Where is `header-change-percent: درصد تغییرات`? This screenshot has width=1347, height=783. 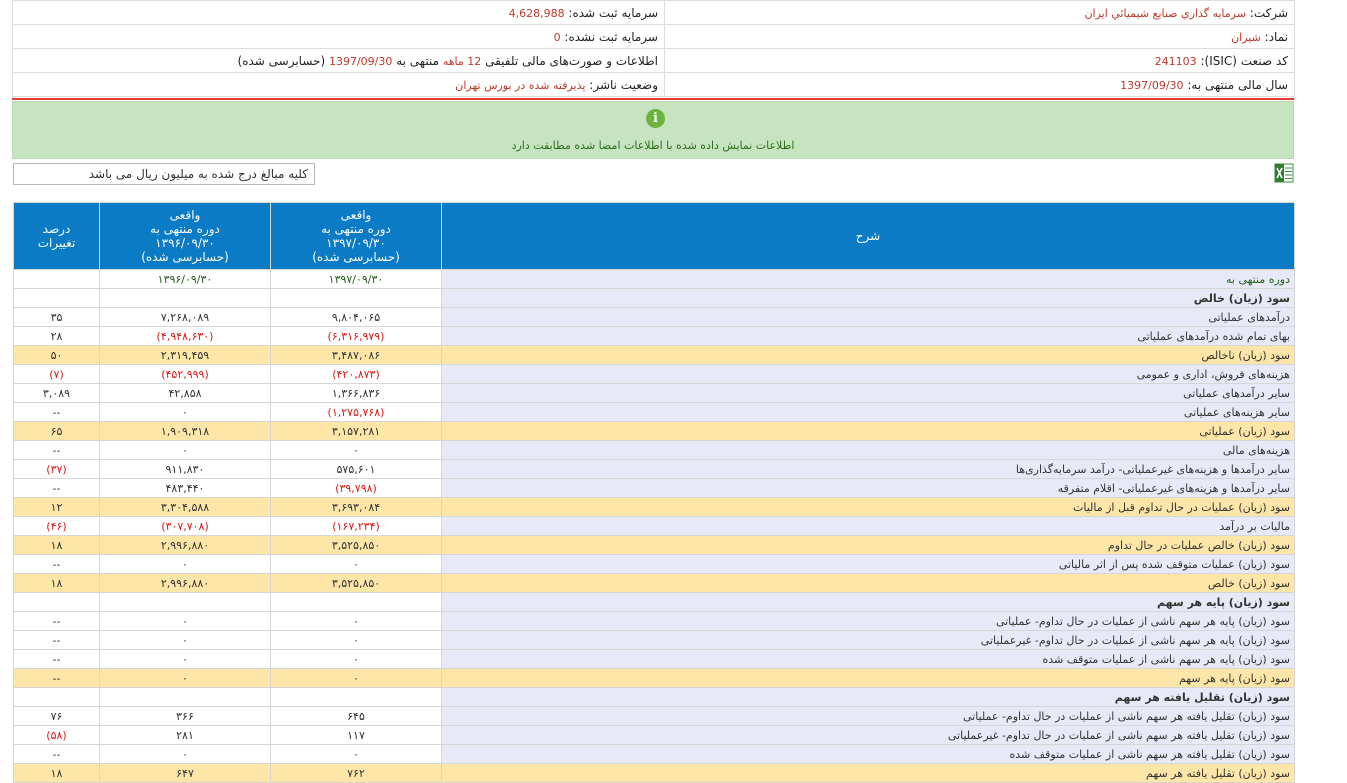 header-change-percent: درصد تغییرات is located at coordinates (56, 236).